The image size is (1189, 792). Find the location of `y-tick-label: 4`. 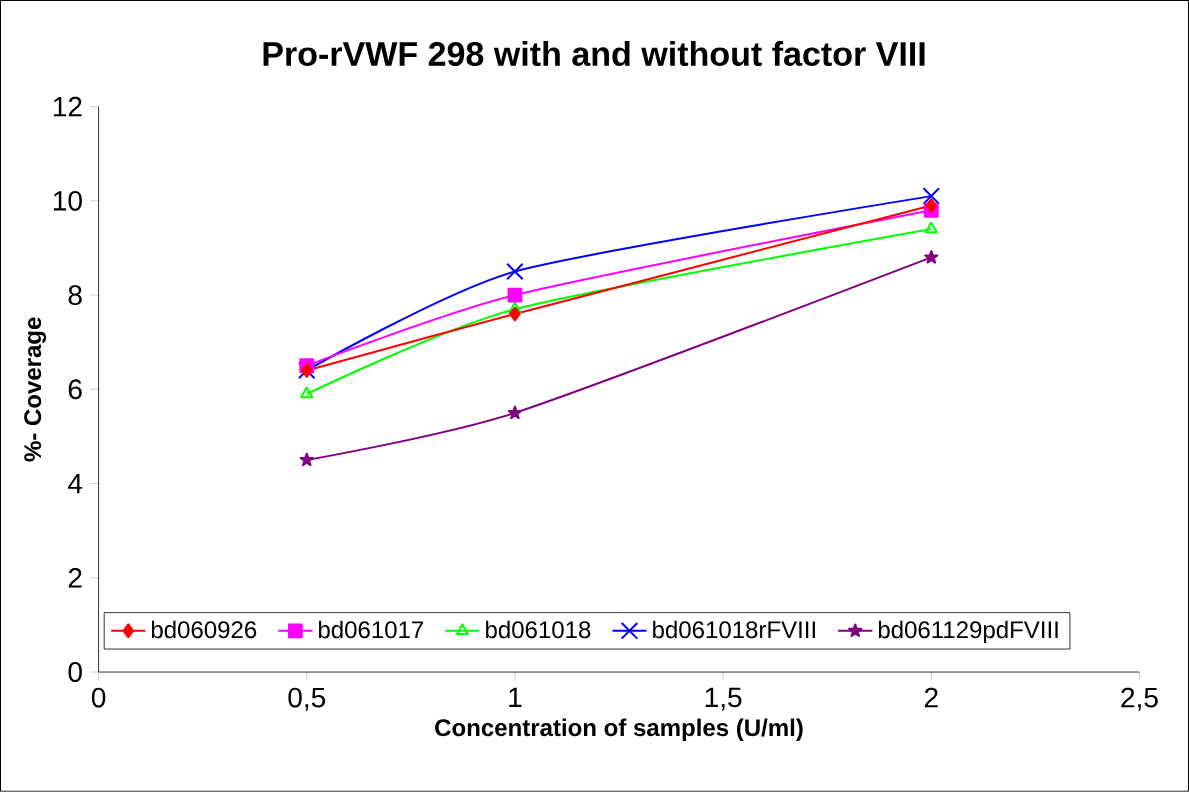

y-tick-label: 4 is located at coordinates (75, 484).